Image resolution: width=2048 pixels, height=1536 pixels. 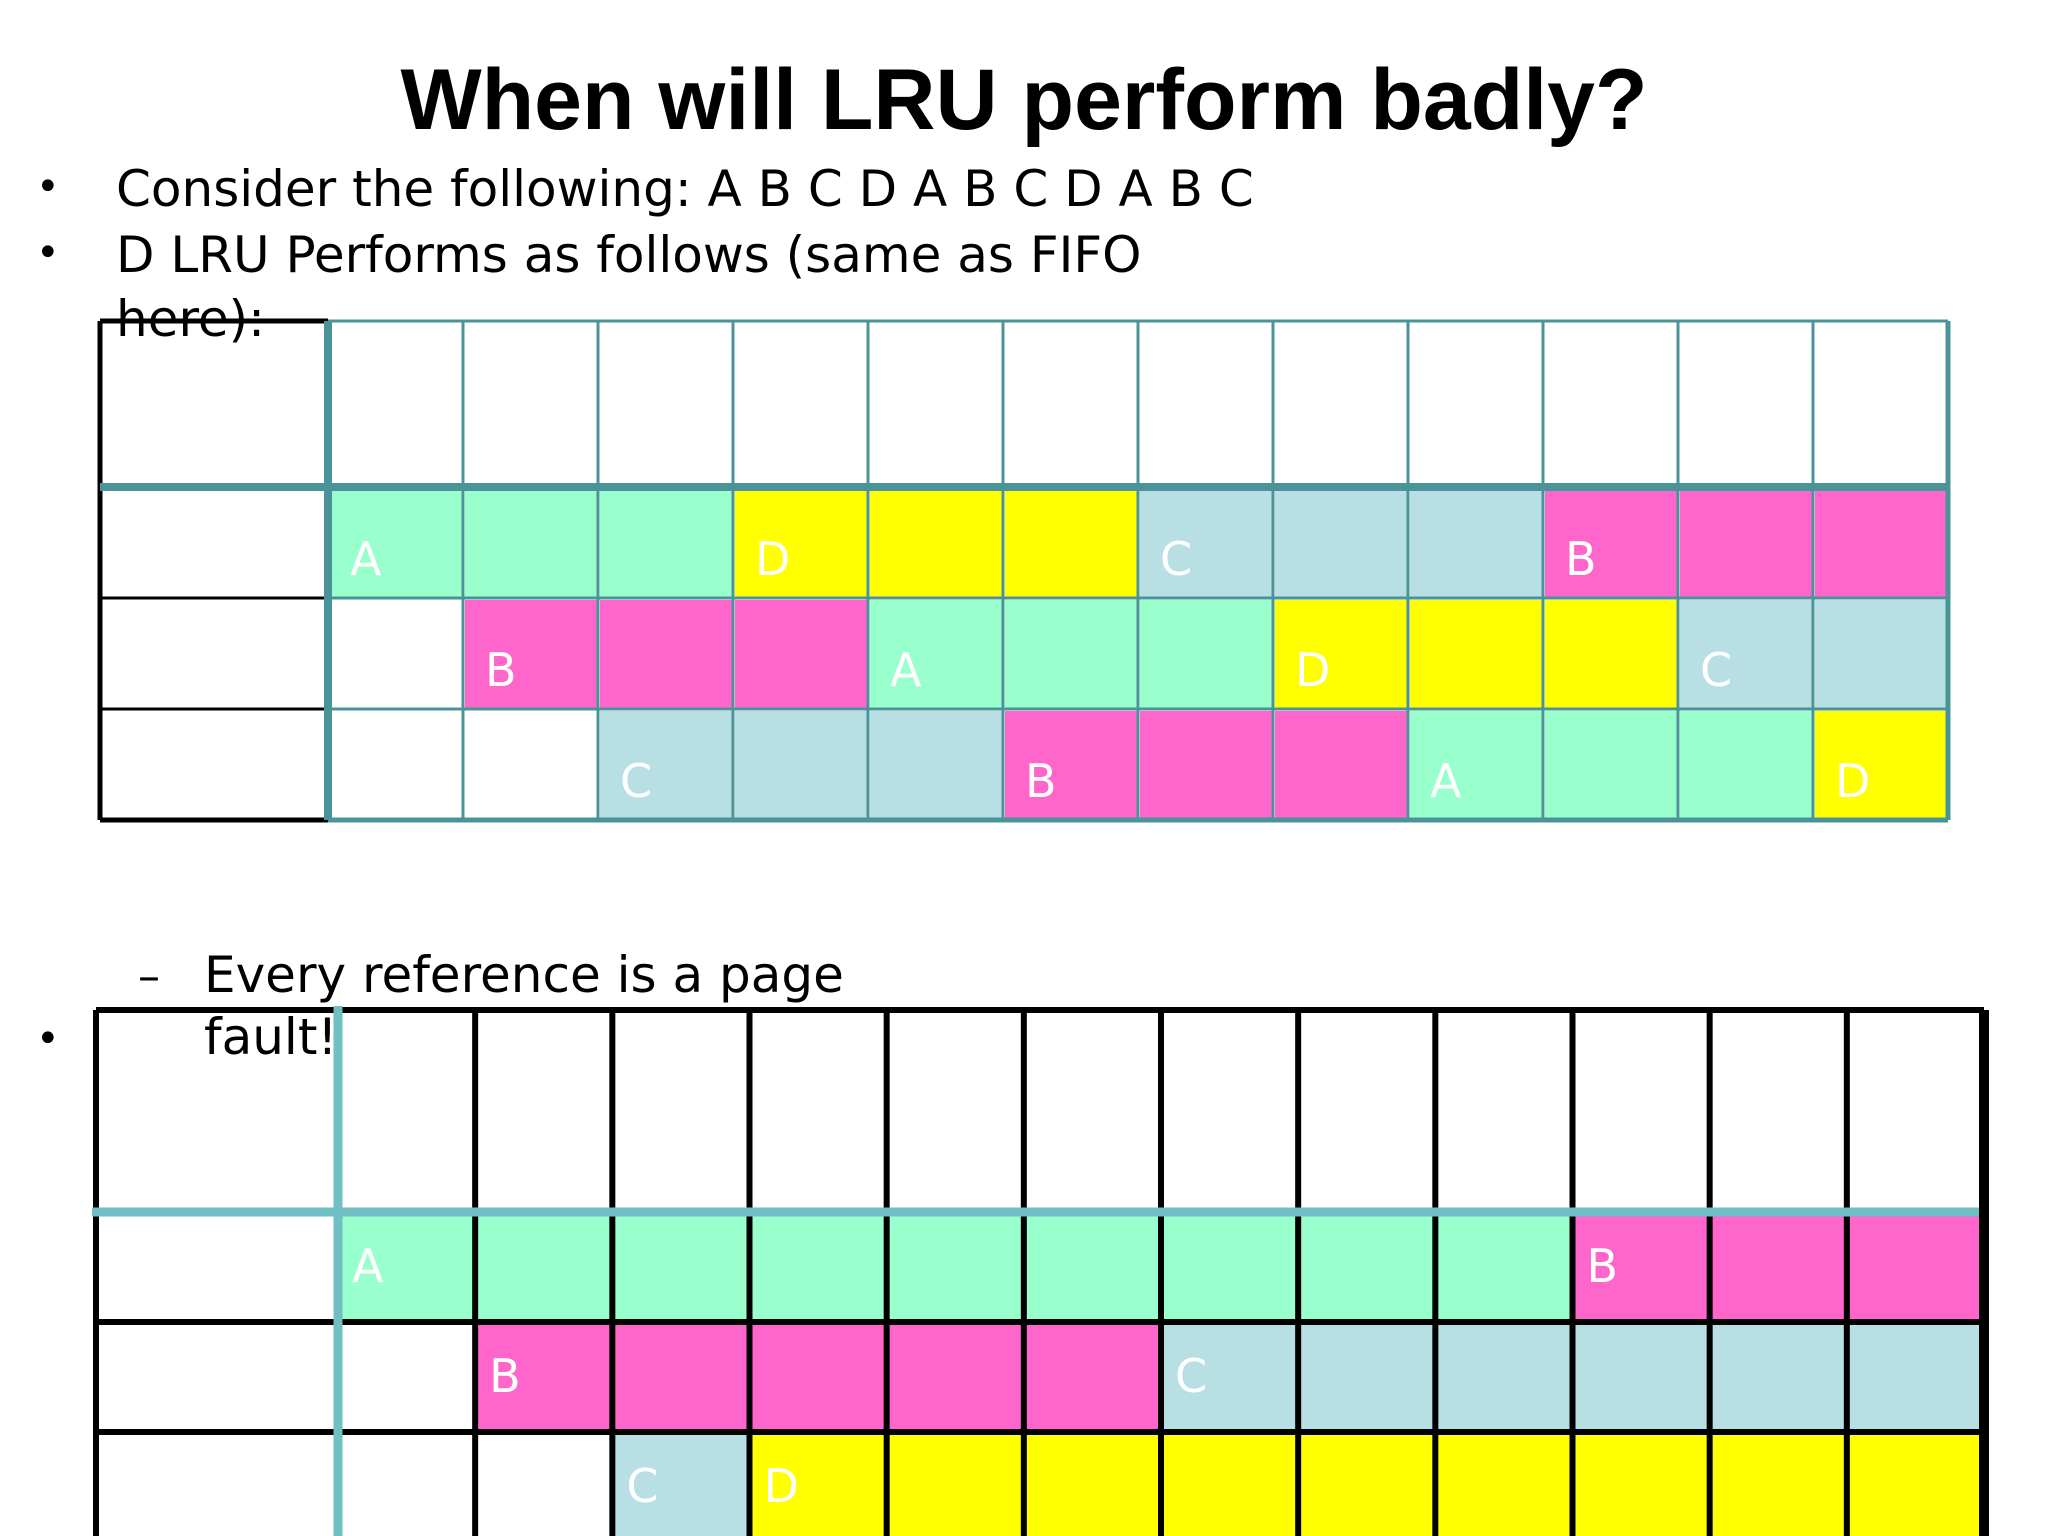 I want to click on bullet-lru-performs: D LRU Performs as follows (same as FIFO, so click(x=629, y=255).